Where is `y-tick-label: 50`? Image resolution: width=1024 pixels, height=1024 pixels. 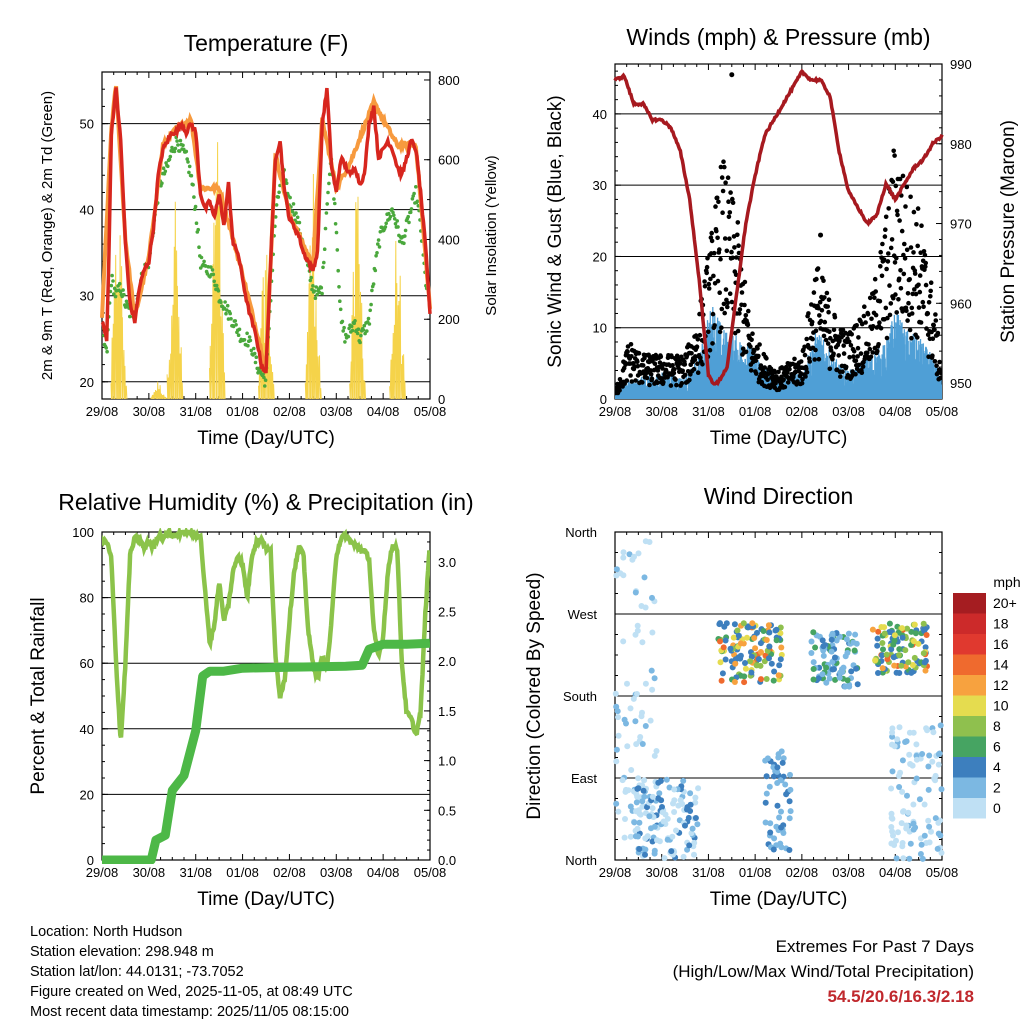 y-tick-label: 50 is located at coordinates (87, 124).